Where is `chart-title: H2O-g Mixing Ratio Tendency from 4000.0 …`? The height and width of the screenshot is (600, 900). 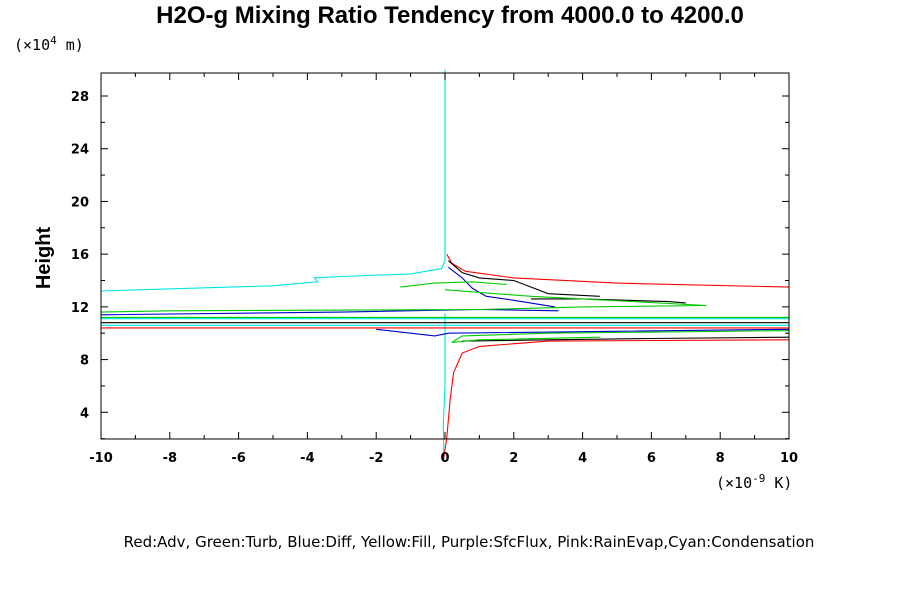
chart-title: H2O-g Mixing Ratio Tendency from 4000.0 … is located at coordinates (450, 15).